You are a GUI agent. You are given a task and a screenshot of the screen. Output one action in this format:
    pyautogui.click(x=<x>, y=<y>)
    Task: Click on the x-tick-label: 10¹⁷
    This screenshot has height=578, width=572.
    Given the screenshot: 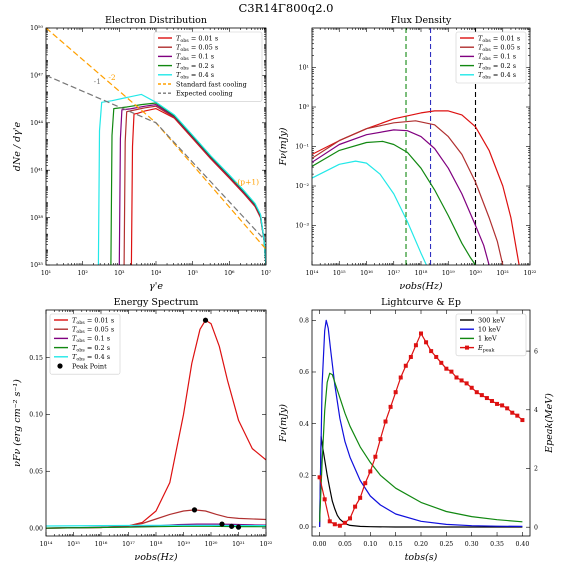 What is the action you would take?
    pyautogui.click(x=128, y=544)
    